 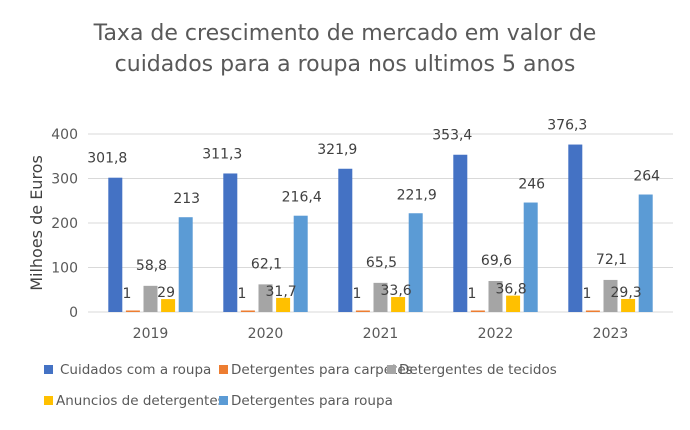 I want to click on legend-label: Detergentes de tecidos, so click(x=478, y=370).